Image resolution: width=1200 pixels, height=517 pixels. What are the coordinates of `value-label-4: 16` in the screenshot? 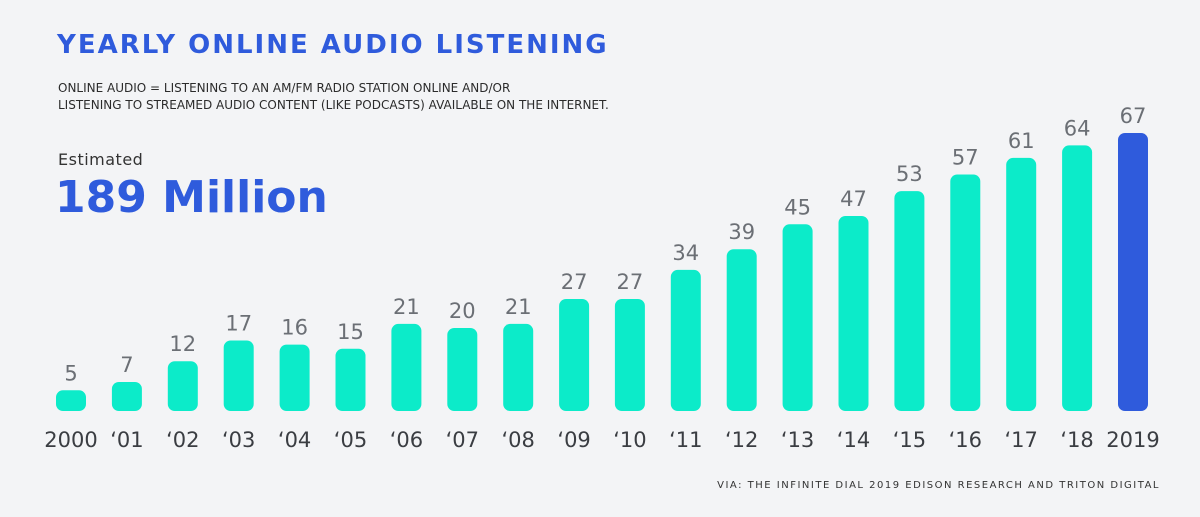 It's located at (294, 328).